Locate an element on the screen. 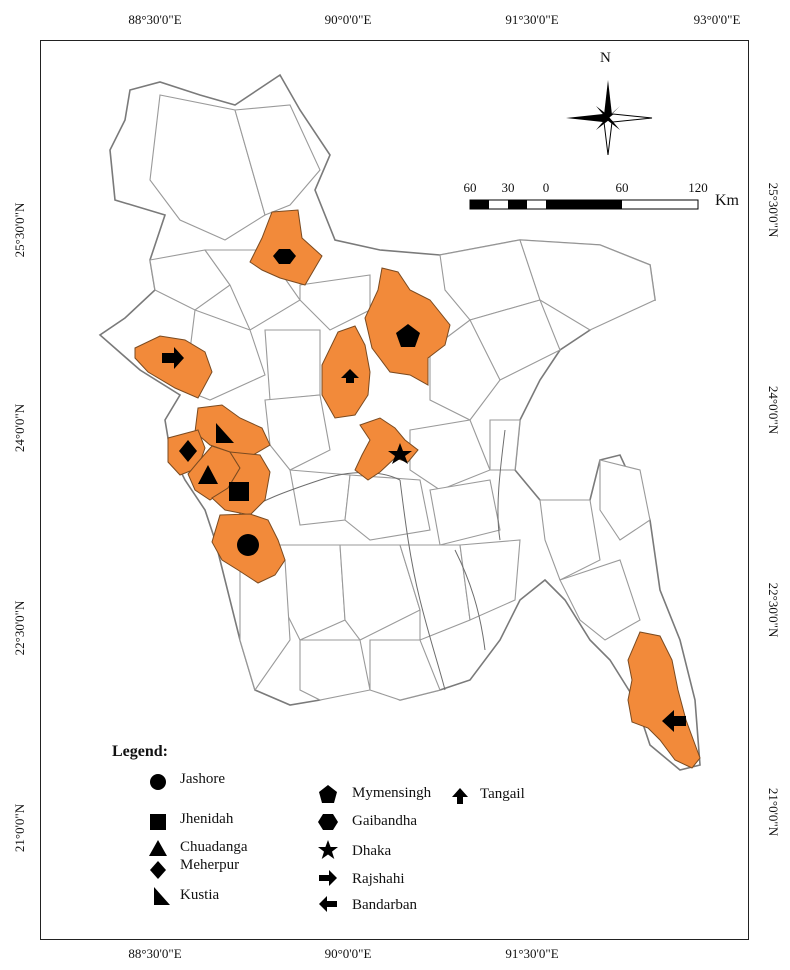 This screenshot has height=970, width=790. diamond-icon is located at coordinates (158, 870).